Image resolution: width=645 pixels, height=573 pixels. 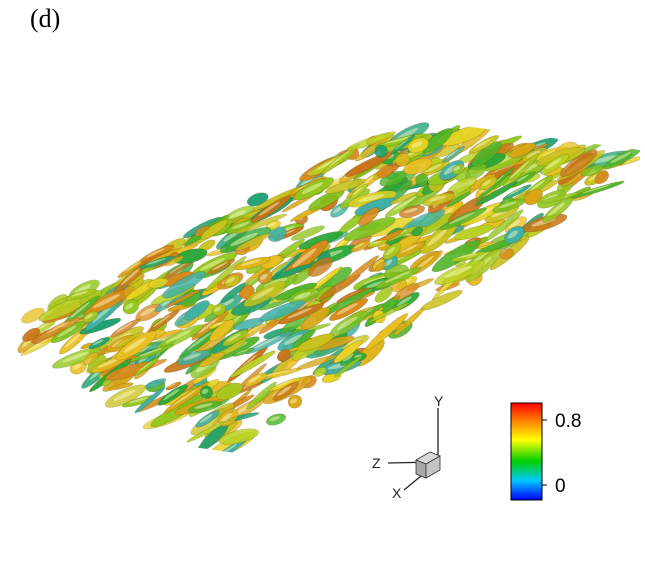 What do you see at coordinates (439, 401) in the screenshot?
I see `y-axis-label: Y` at bounding box center [439, 401].